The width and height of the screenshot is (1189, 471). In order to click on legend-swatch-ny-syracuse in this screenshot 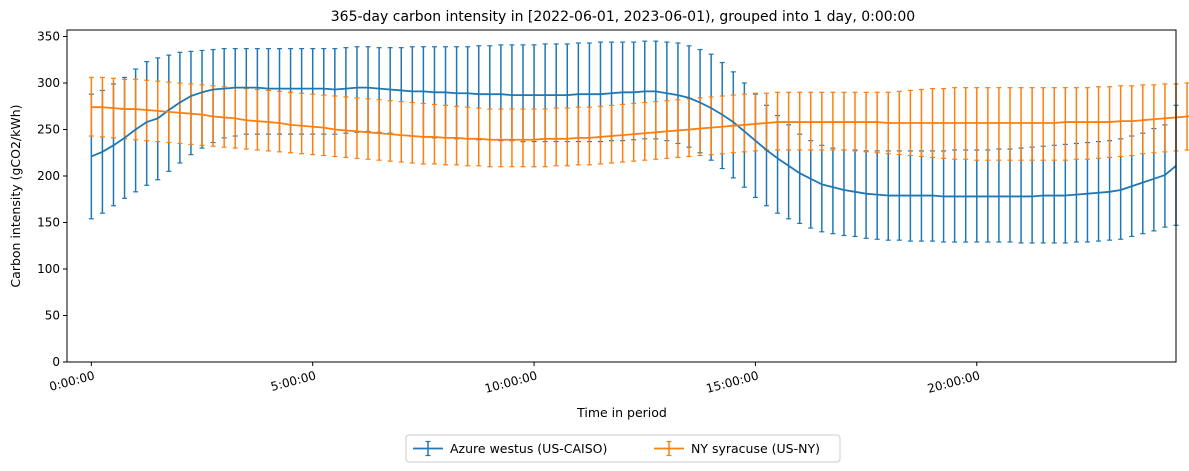, I will do `click(669, 448)`.